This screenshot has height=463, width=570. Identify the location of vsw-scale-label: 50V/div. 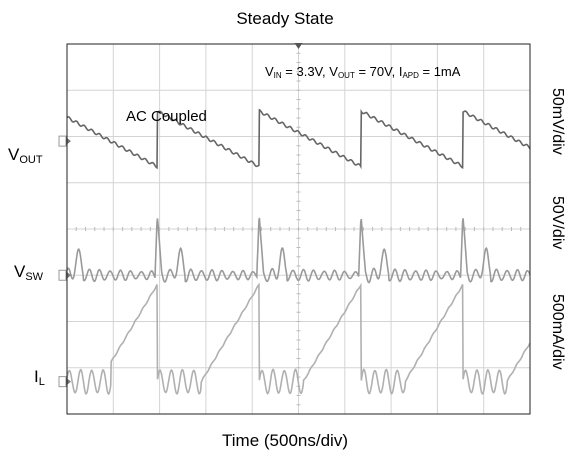
(557, 223).